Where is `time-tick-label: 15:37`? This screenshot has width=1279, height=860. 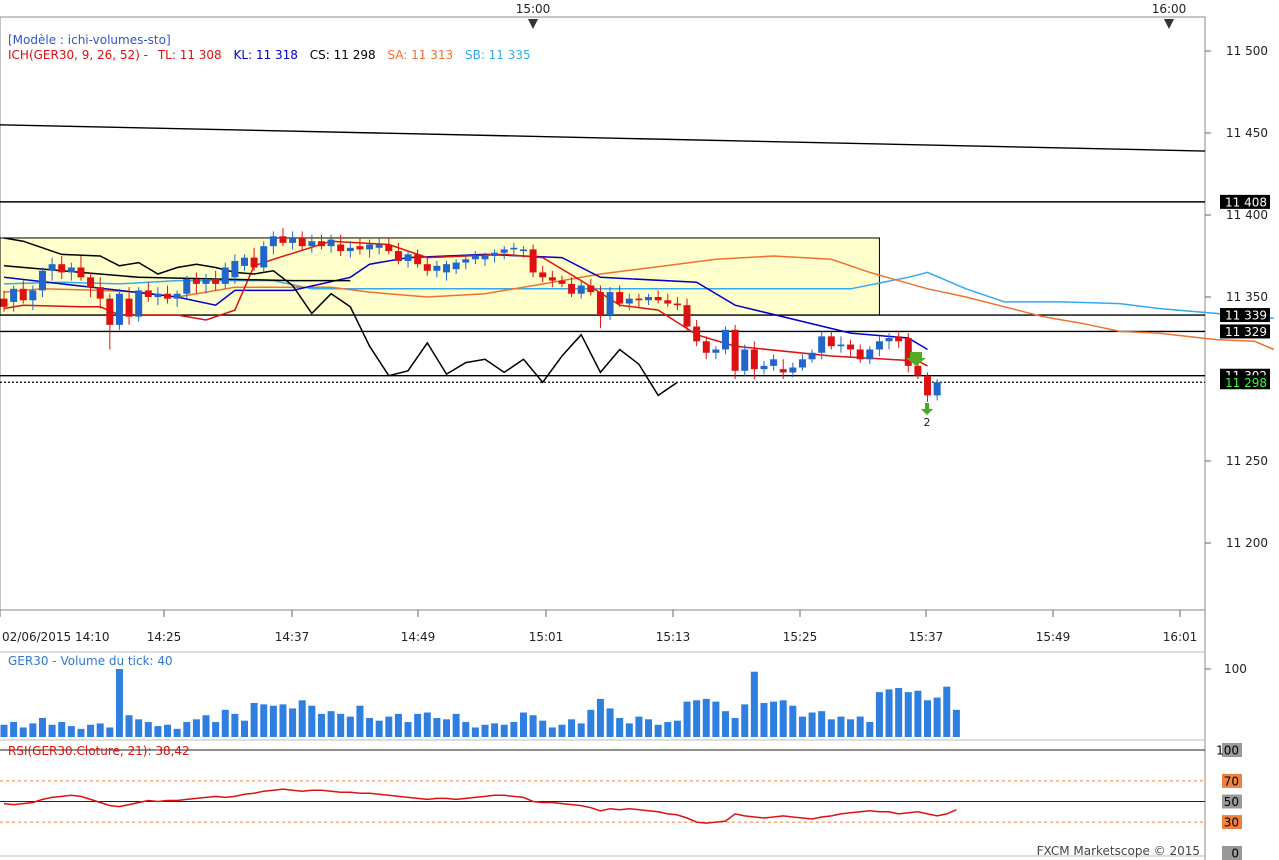 time-tick-label: 15:37 is located at coordinates (926, 637).